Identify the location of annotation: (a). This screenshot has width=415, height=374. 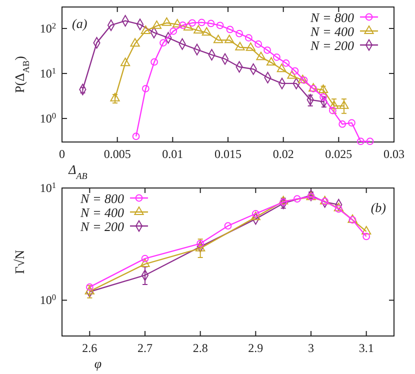
(80, 23).